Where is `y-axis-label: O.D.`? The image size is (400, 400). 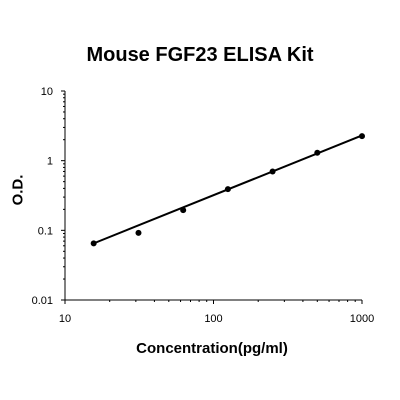 y-axis-label: O.D. is located at coordinates (18, 190).